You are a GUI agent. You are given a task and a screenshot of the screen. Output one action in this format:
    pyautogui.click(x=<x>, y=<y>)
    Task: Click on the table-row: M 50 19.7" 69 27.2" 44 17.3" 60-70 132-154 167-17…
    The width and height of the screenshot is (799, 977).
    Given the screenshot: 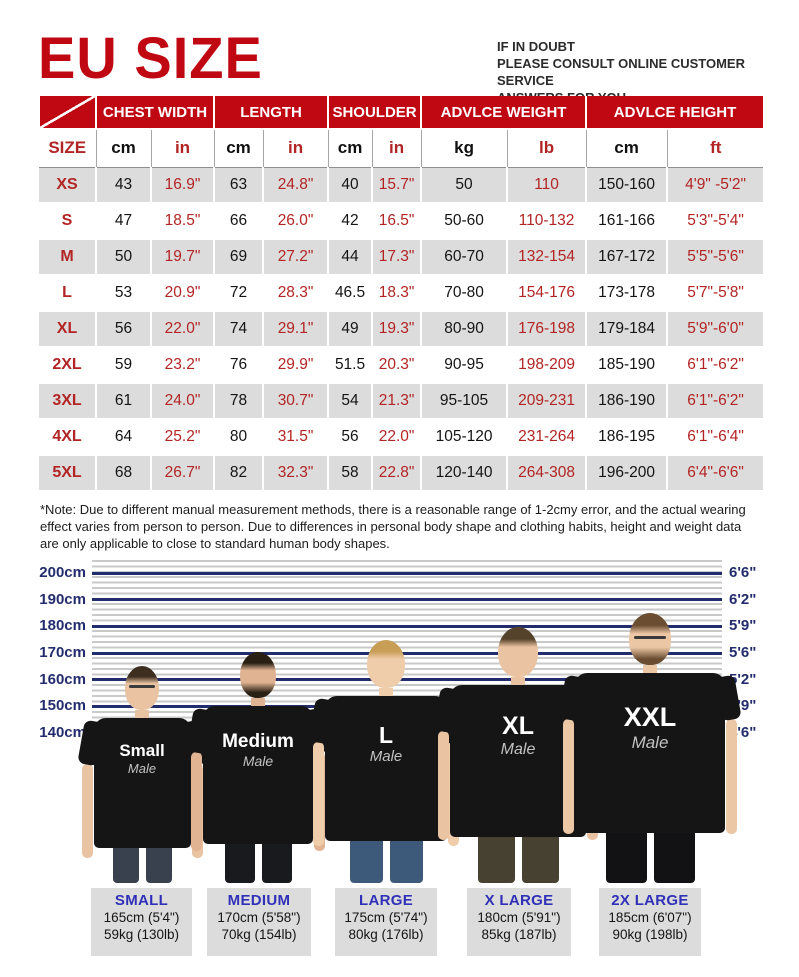 What is the action you would take?
    pyautogui.click(x=402, y=257)
    